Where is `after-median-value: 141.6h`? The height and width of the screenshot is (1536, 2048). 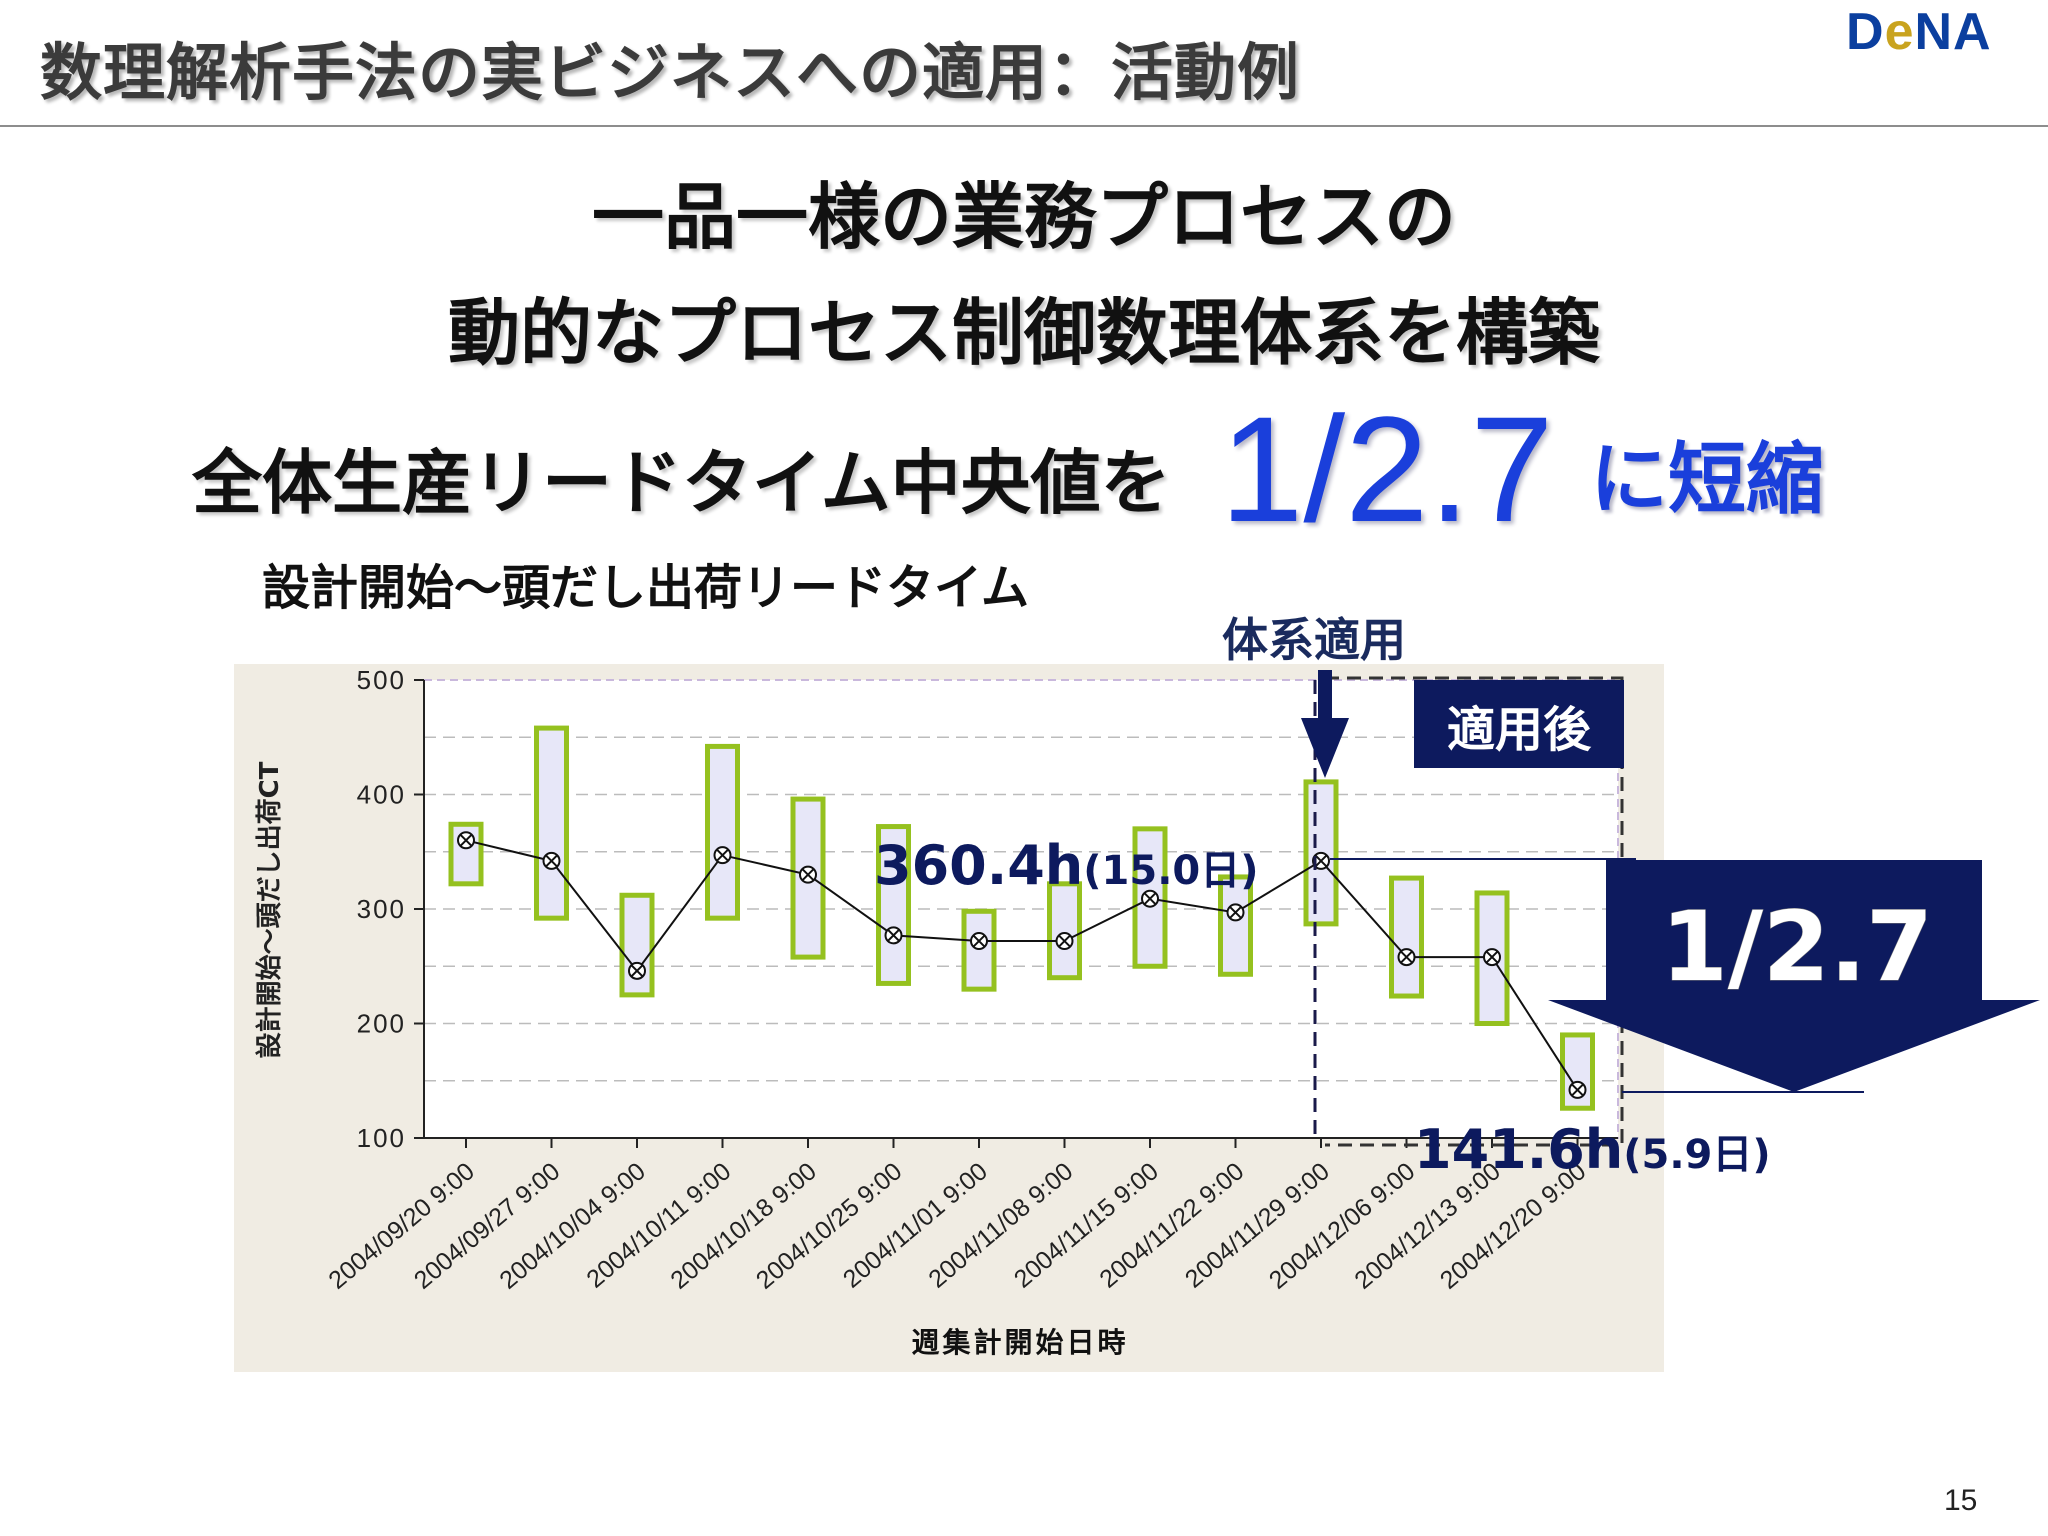 after-median-value: 141.6h is located at coordinates (1518, 1149).